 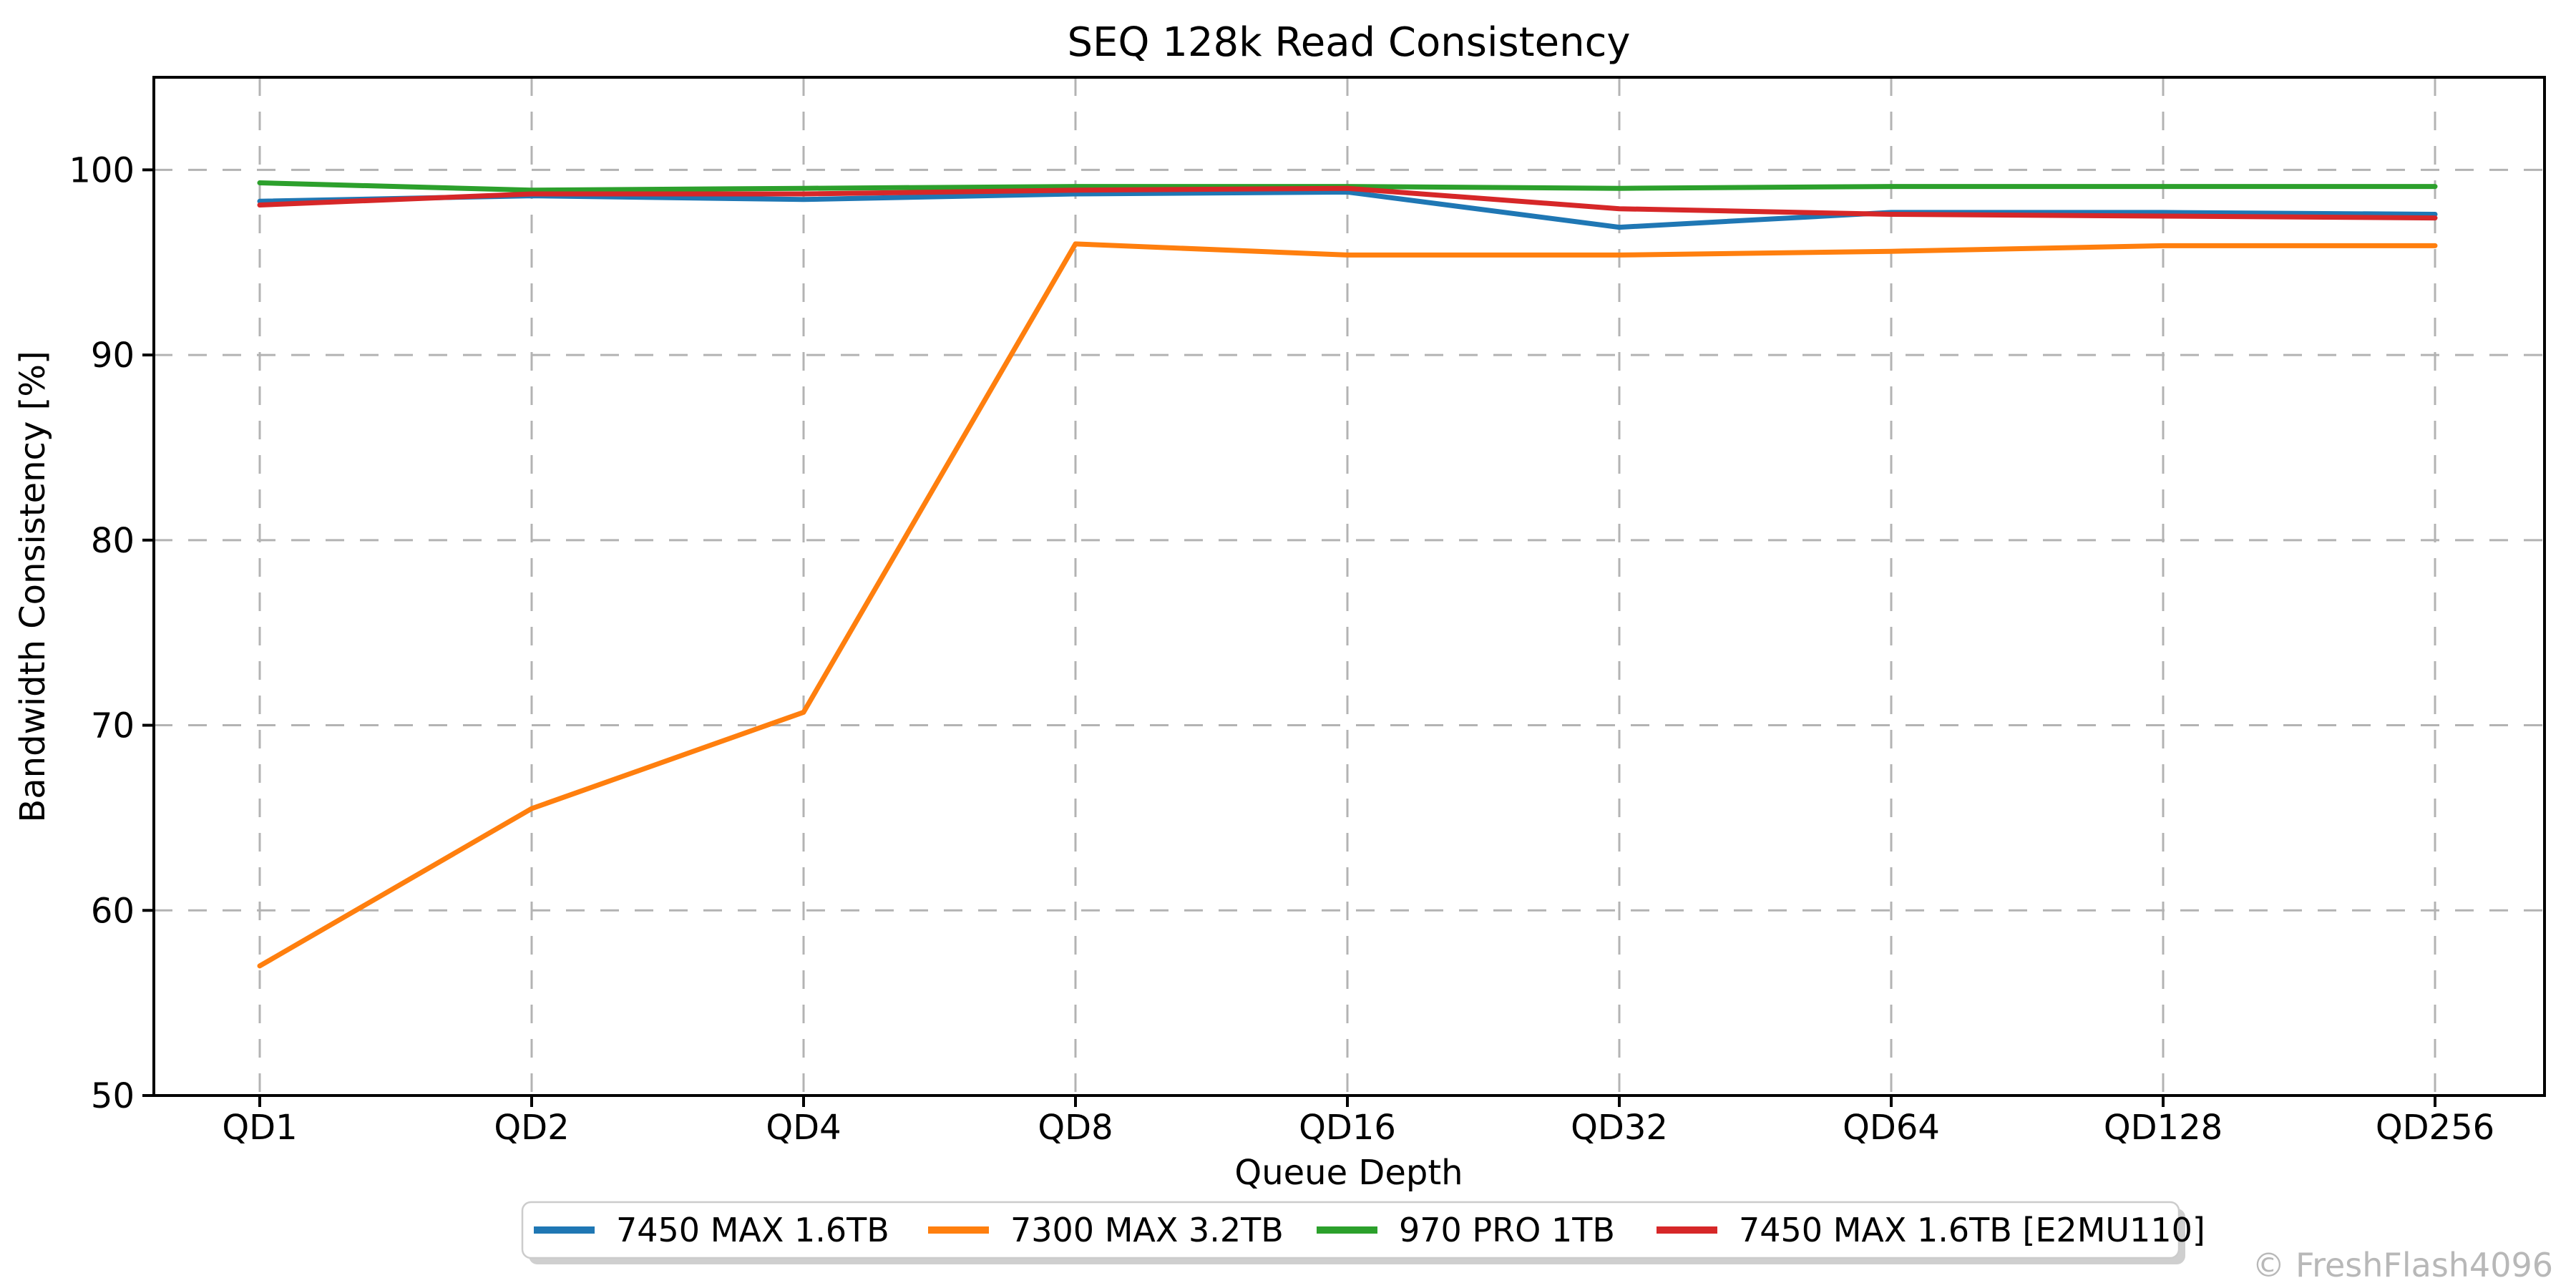 What do you see at coordinates (113, 911) in the screenshot?
I see `y-tick-label: 60` at bounding box center [113, 911].